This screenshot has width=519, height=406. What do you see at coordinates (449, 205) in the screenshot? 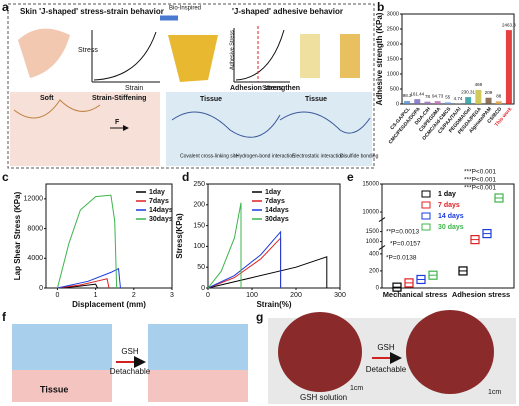
I see `legend-label: 7 days` at bounding box center [449, 205].